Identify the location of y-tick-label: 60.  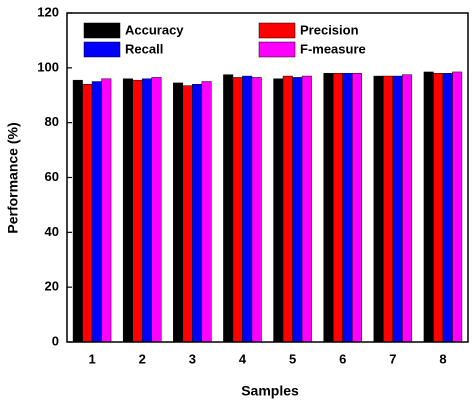
(52, 176).